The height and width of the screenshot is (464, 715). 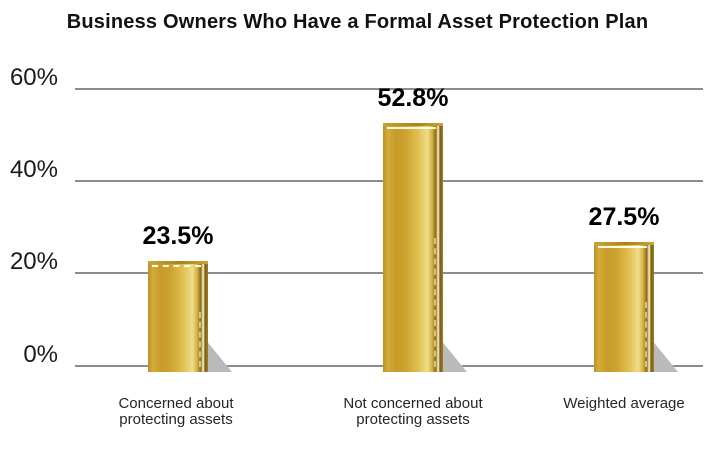 What do you see at coordinates (33, 261) in the screenshot?
I see `y-tick-label-20: 20%` at bounding box center [33, 261].